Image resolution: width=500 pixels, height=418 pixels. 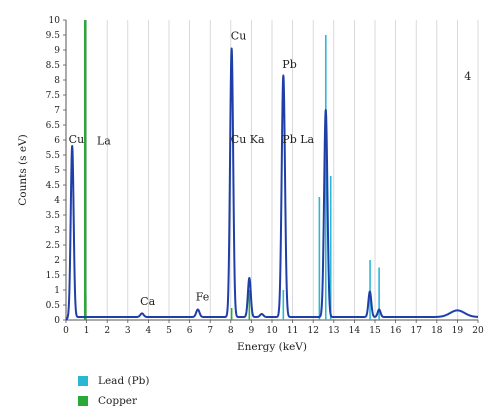 What do you see at coordinates (124, 380) in the screenshot?
I see `legend-label-lead: Lead (Pb)` at bounding box center [124, 380].